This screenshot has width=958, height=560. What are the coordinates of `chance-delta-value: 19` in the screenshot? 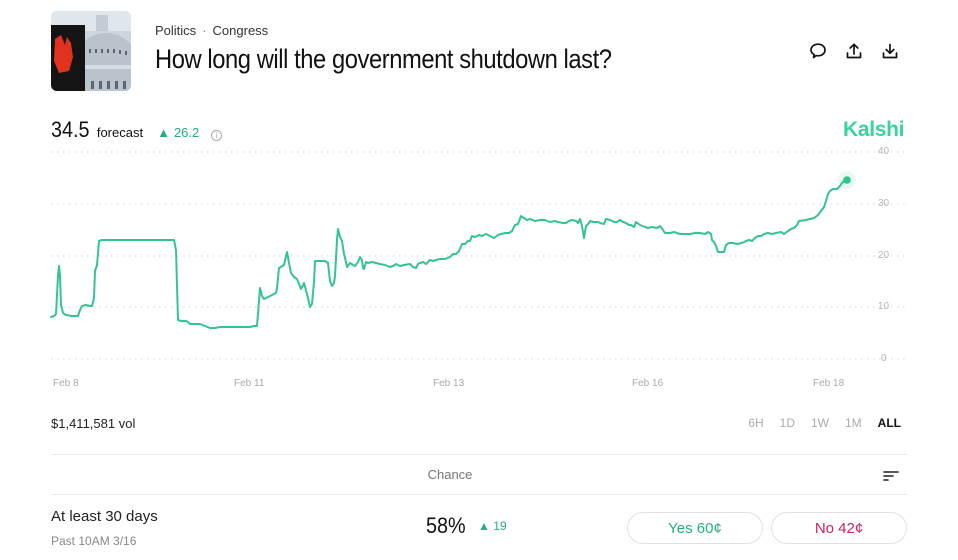 It's located at (500, 526).